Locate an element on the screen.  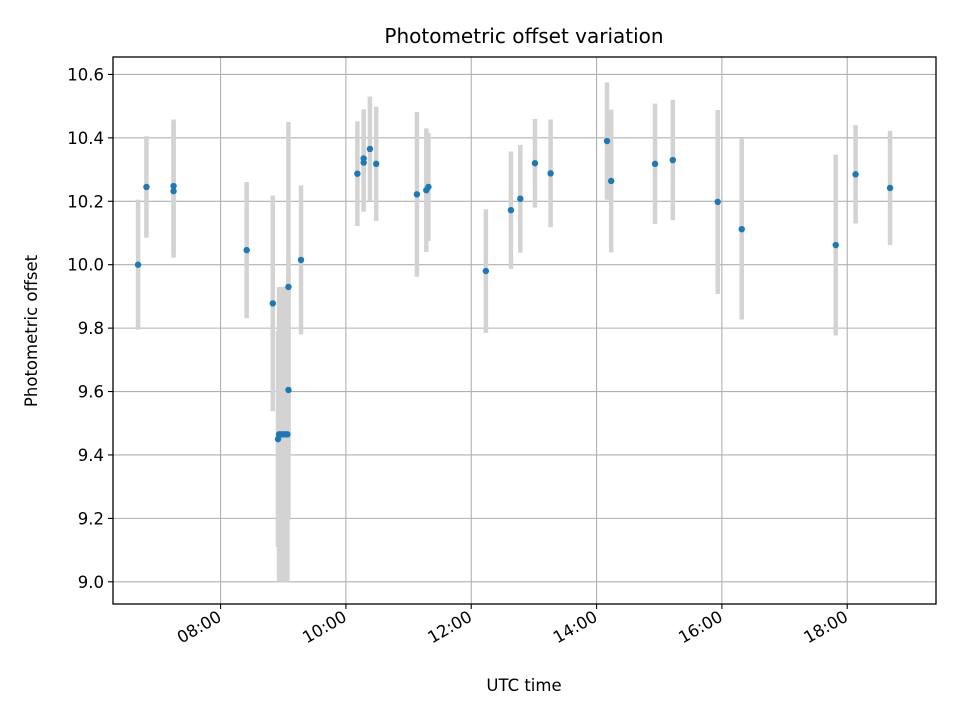
y-axis-title: Photometric offset is located at coordinates (31, 330).